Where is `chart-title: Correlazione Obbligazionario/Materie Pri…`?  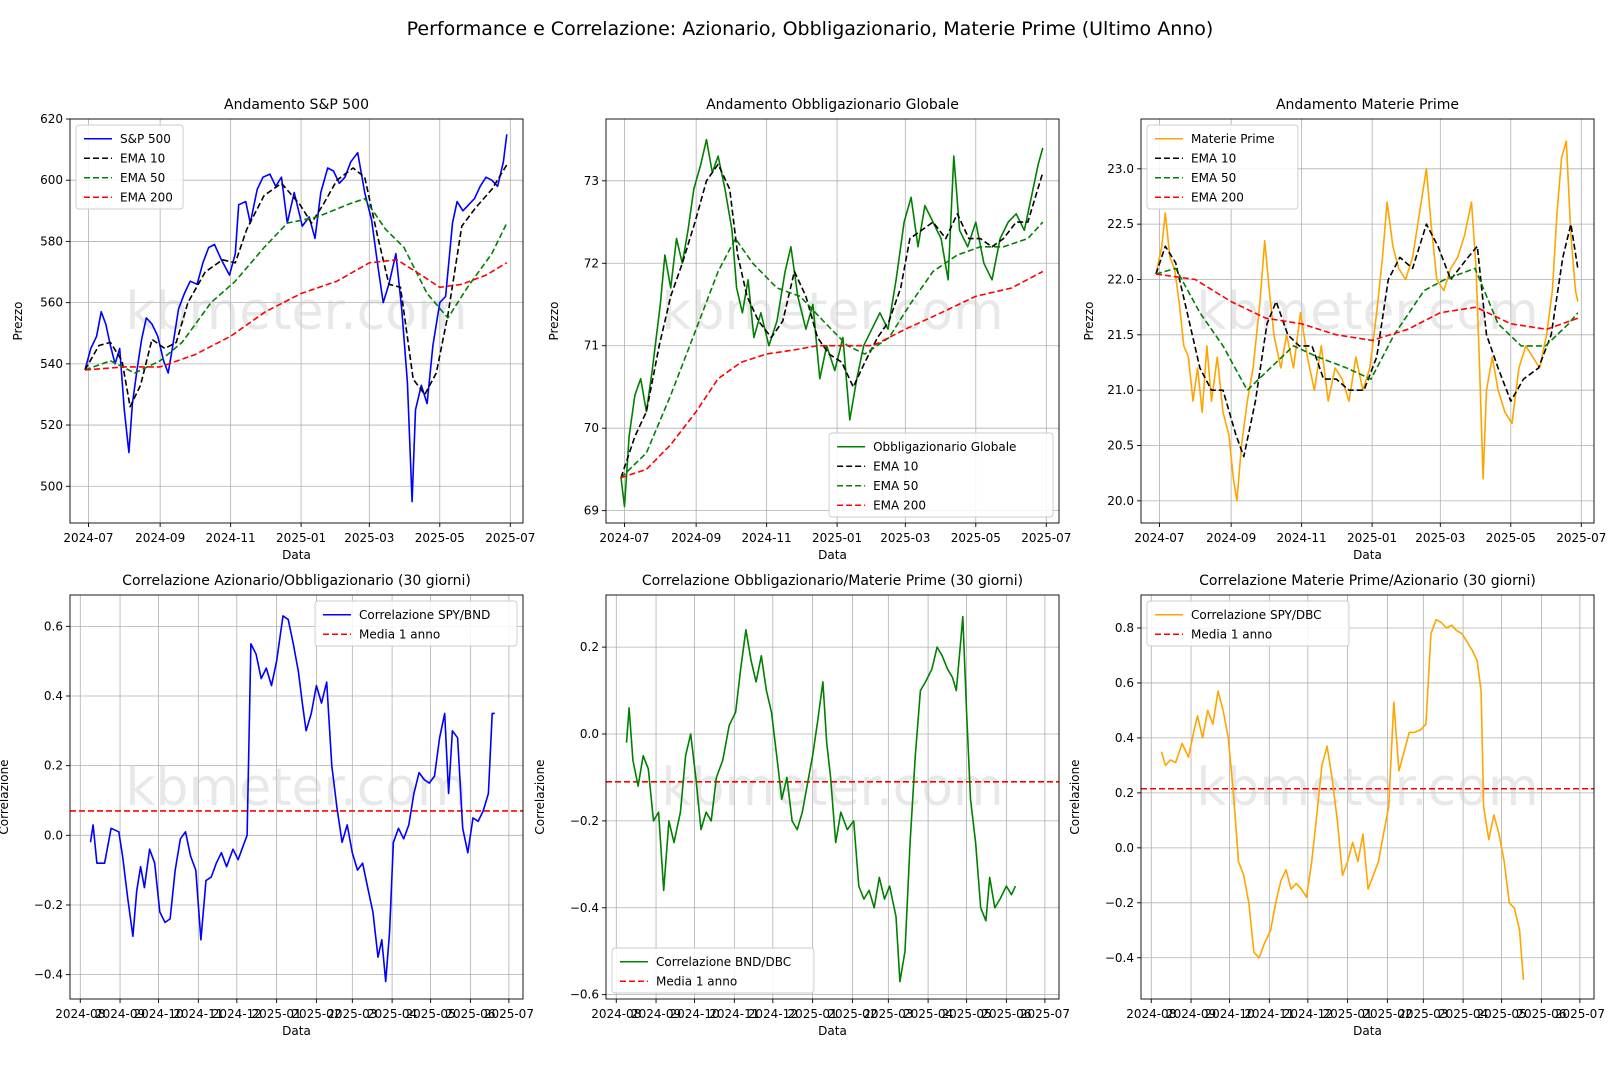
chart-title: Correlazione Obbligazionario/Materie Pri… is located at coordinates (832, 581).